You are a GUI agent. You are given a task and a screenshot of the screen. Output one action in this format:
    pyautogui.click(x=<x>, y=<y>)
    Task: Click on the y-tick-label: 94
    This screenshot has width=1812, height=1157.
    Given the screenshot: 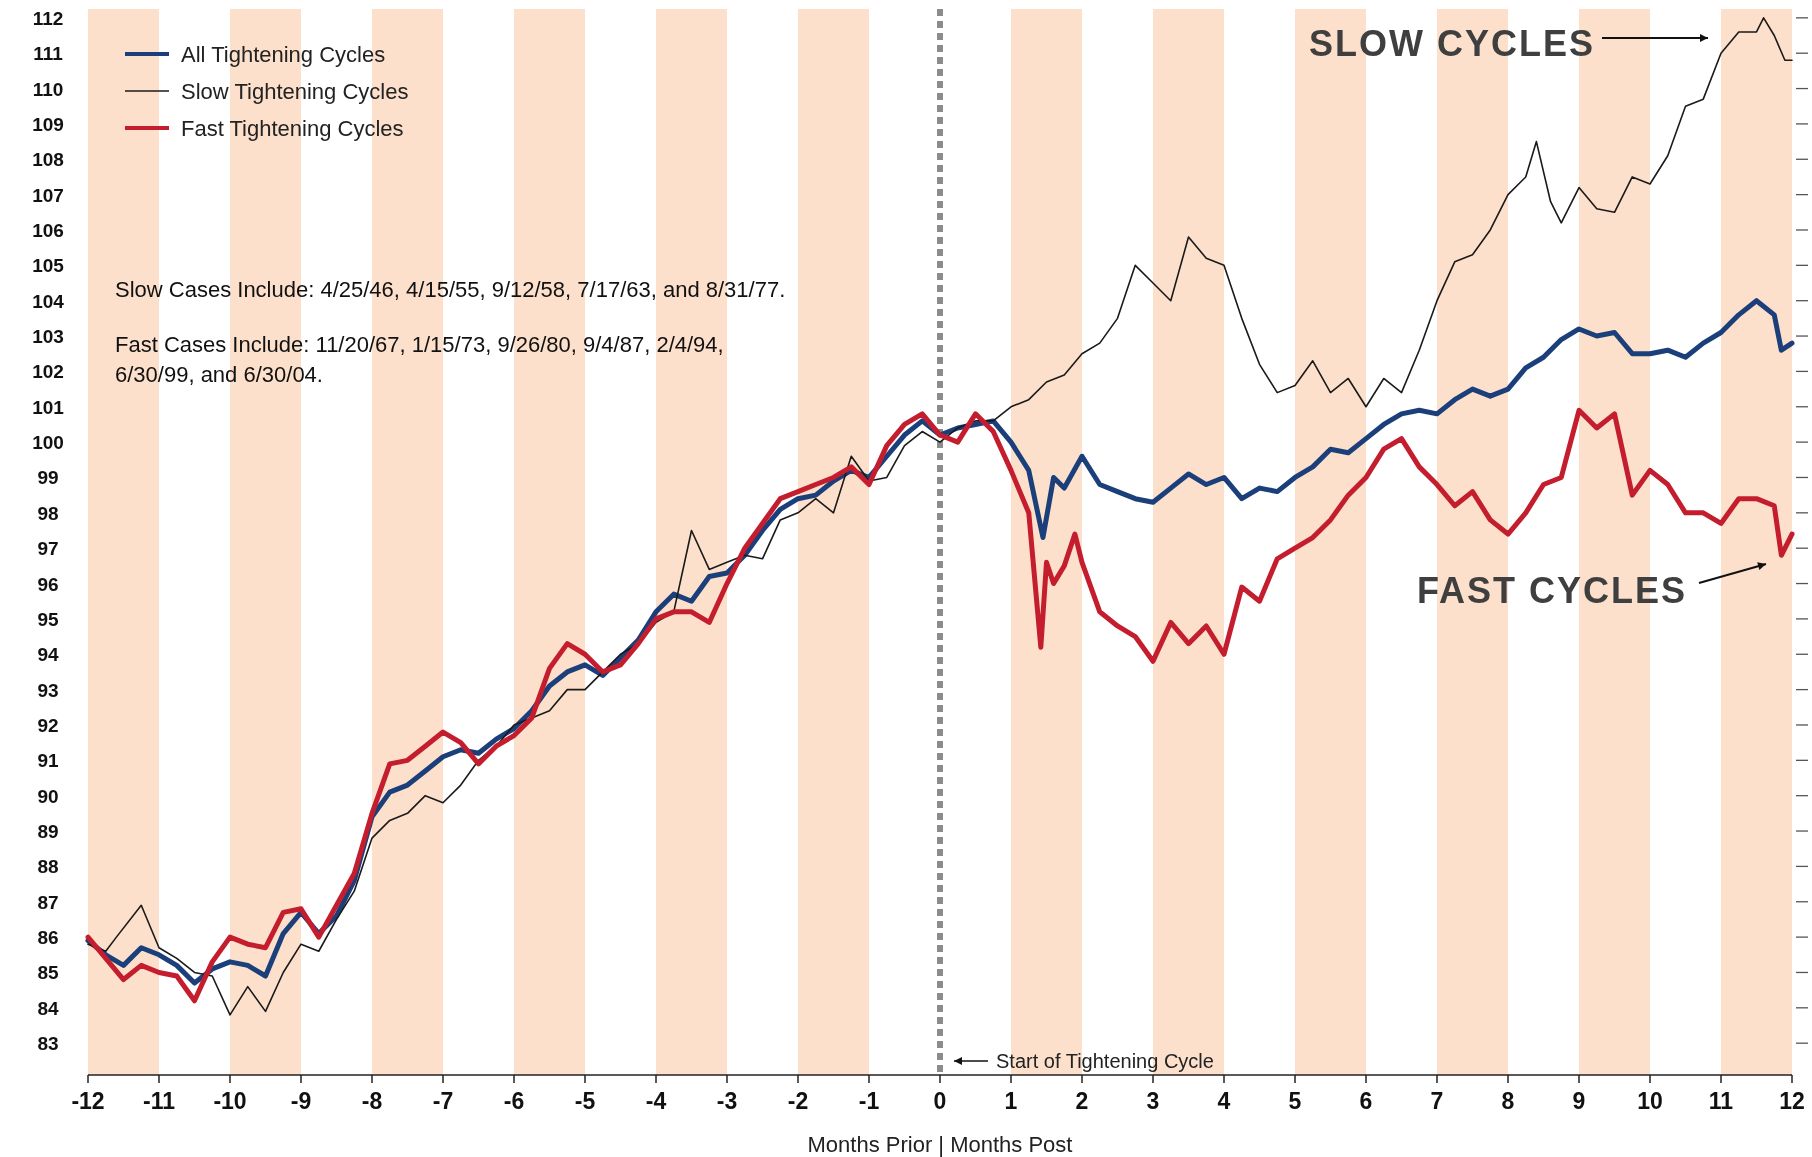 What is the action you would take?
    pyautogui.click(x=48, y=655)
    